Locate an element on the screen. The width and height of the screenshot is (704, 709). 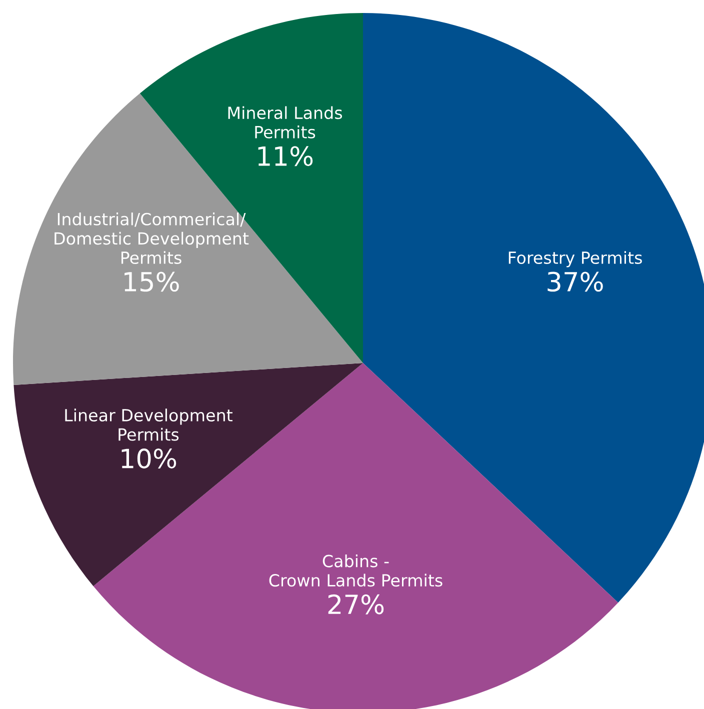
slice-label: Mineral Lands Permits is located at coordinates (285, 122).